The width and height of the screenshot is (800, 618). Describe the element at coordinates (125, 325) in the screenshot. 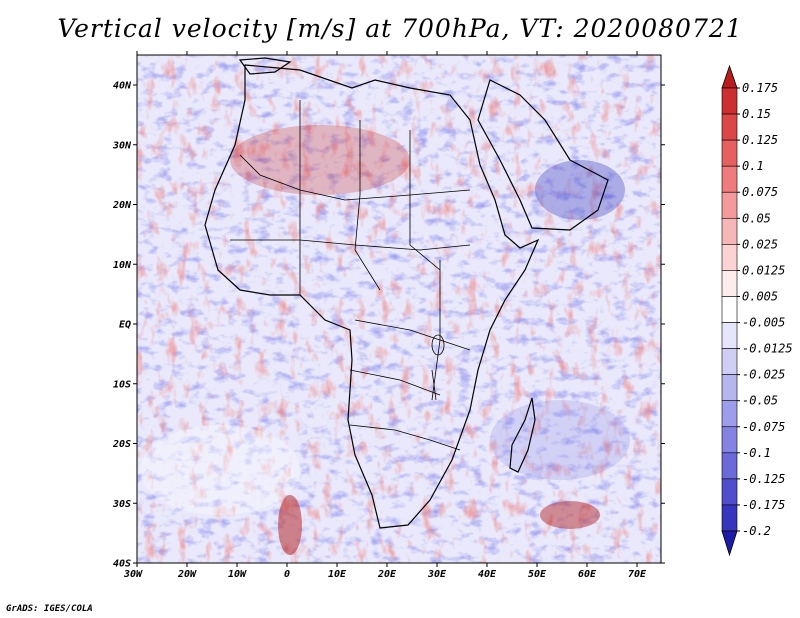

I see `lat-label: EQ` at that location.